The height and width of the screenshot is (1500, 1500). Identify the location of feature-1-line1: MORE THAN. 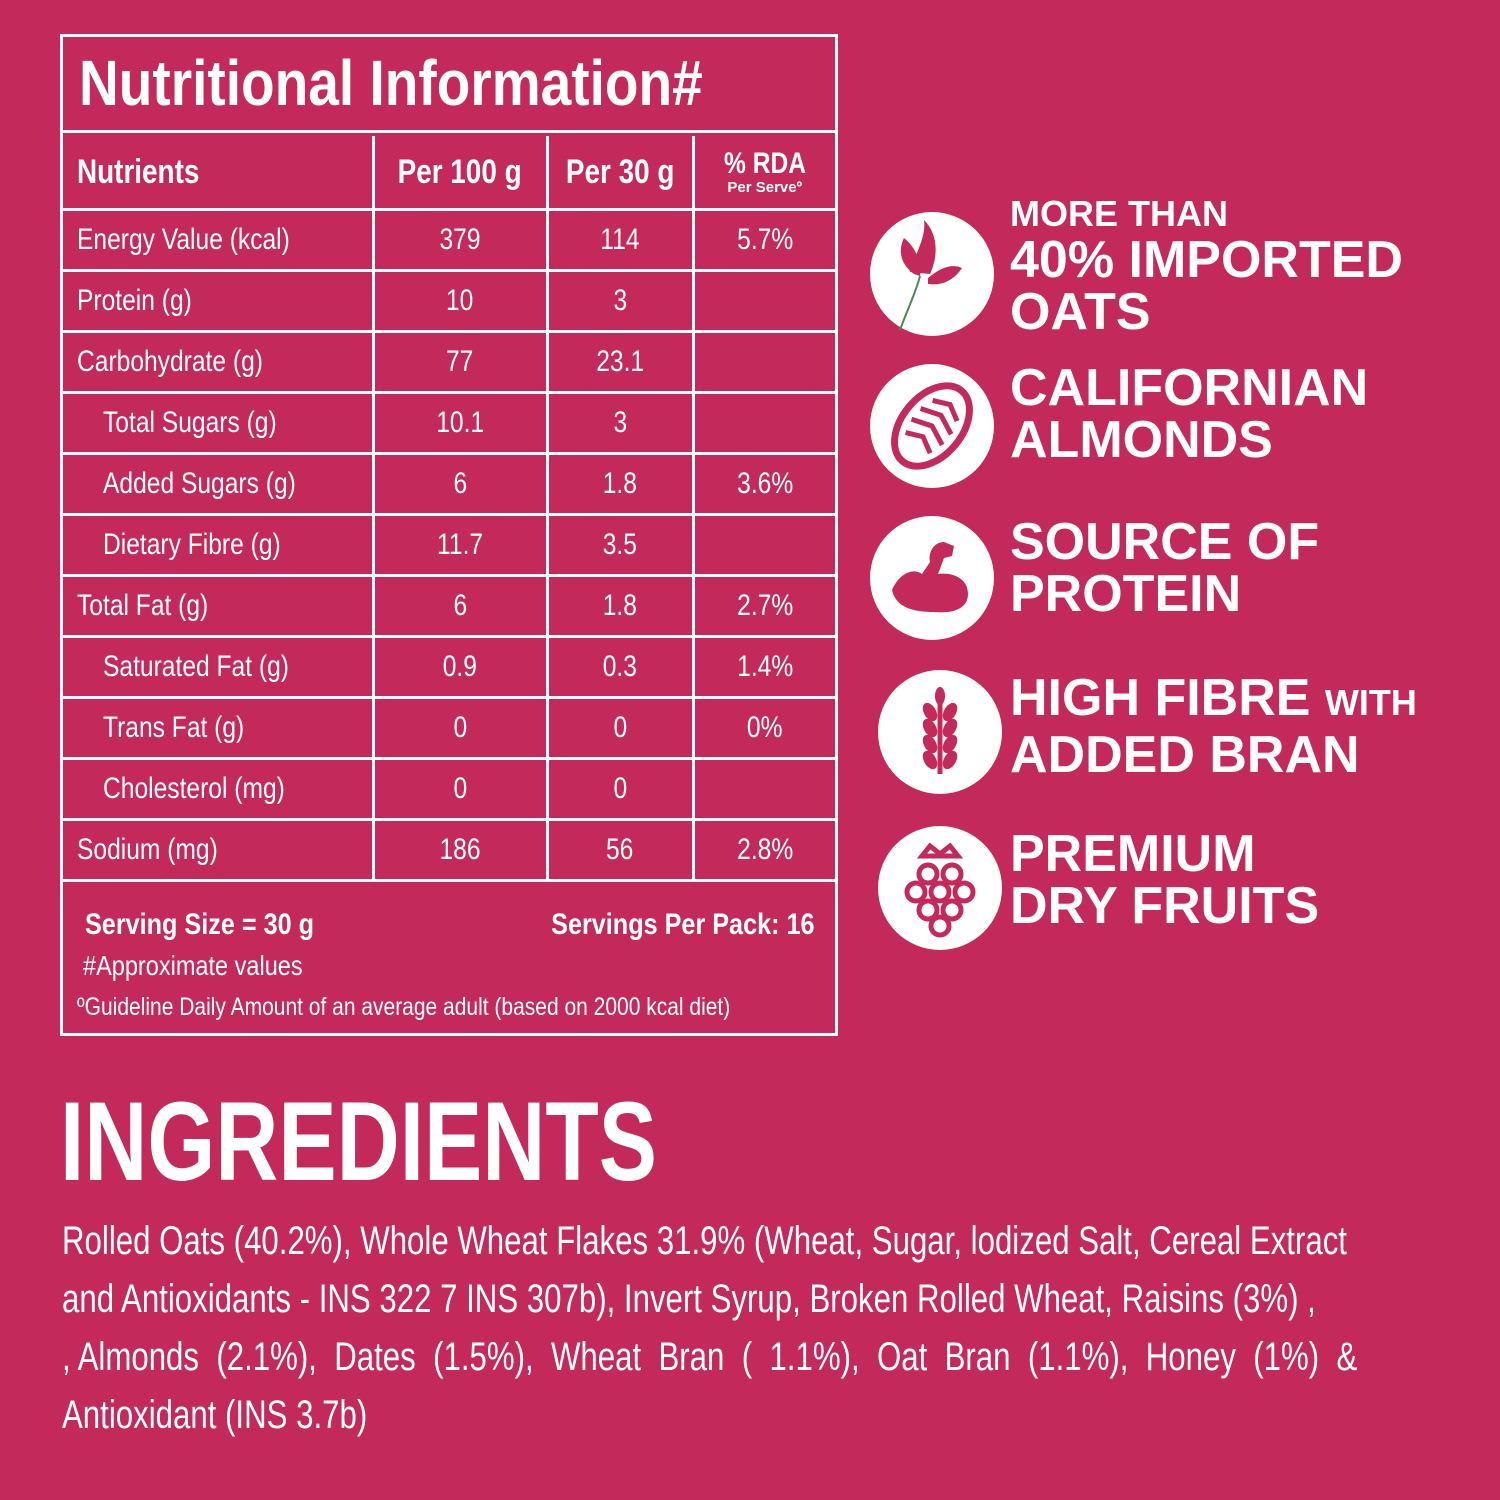
(1119, 213).